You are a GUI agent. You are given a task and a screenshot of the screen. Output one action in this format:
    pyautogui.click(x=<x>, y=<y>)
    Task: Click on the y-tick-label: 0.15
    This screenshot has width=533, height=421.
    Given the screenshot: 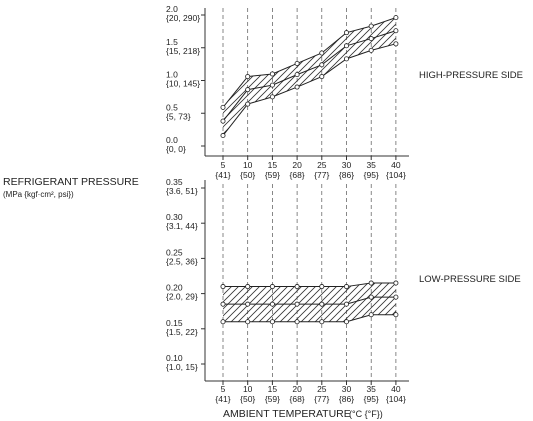 What is the action you would take?
    pyautogui.click(x=174, y=323)
    